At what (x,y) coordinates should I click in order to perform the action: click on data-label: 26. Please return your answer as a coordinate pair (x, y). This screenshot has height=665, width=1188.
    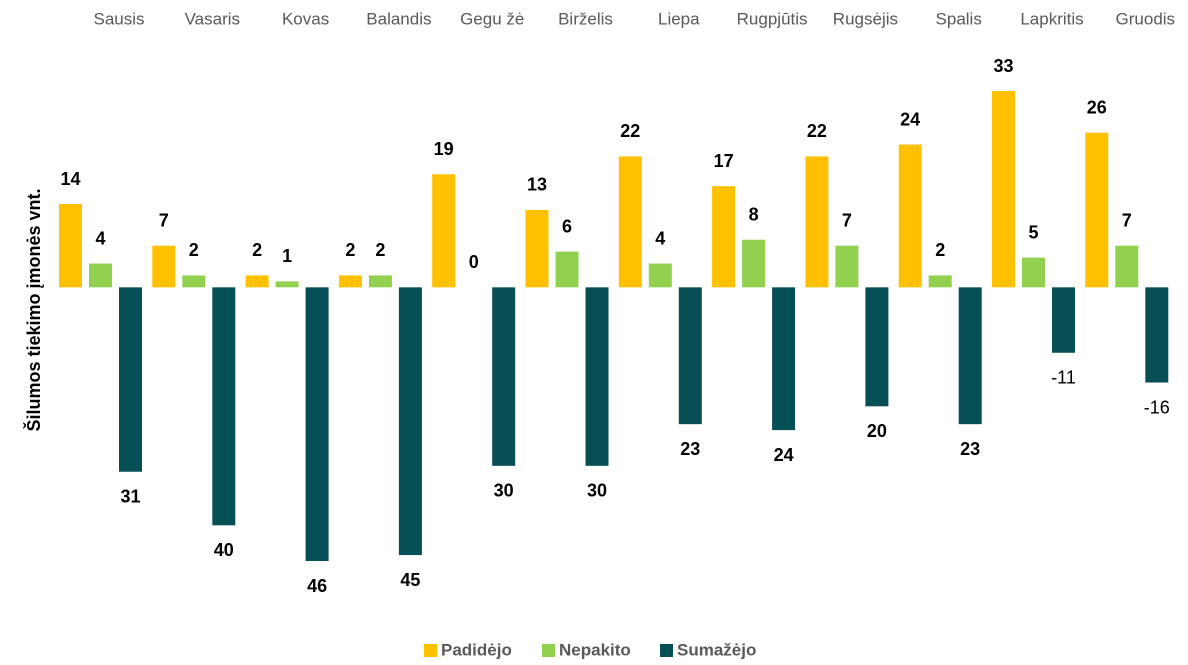
    Looking at the image, I should click on (1097, 107).